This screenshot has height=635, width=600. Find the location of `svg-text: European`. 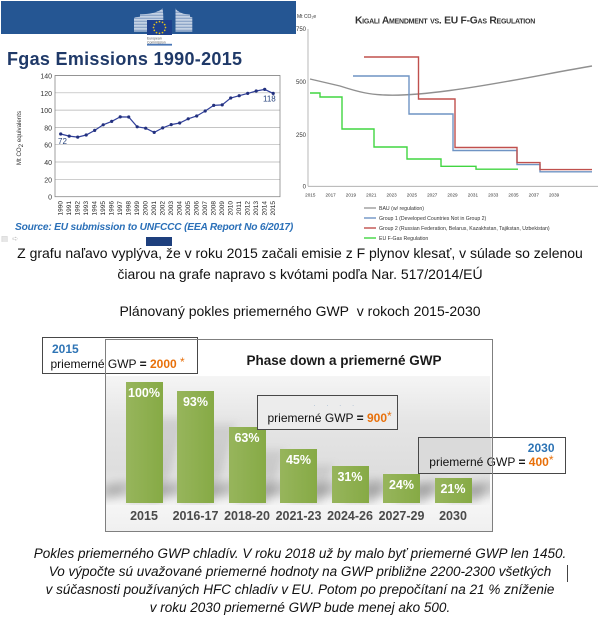

svg-text: European is located at coordinates (154, 39).